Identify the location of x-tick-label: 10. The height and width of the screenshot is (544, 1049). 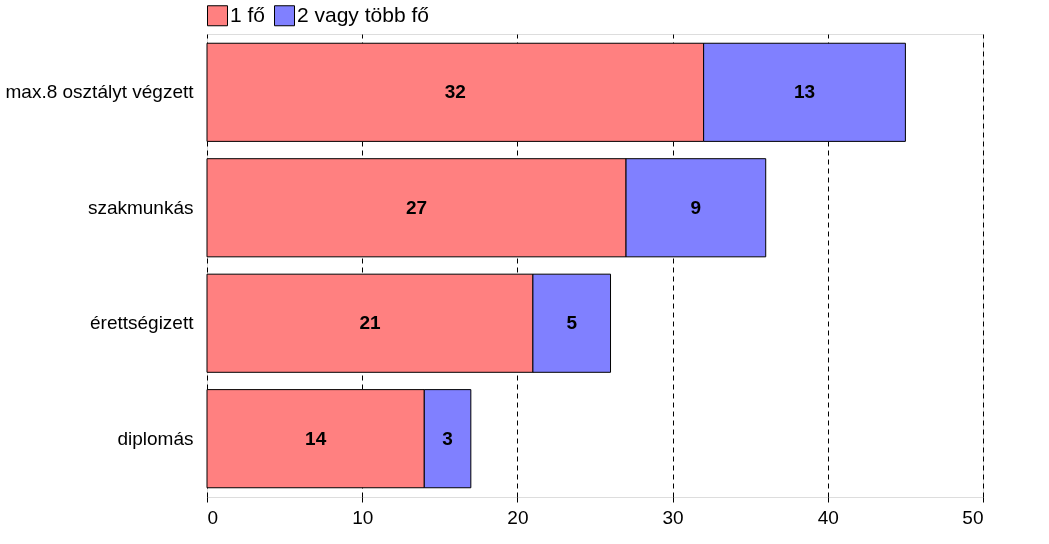
(363, 517).